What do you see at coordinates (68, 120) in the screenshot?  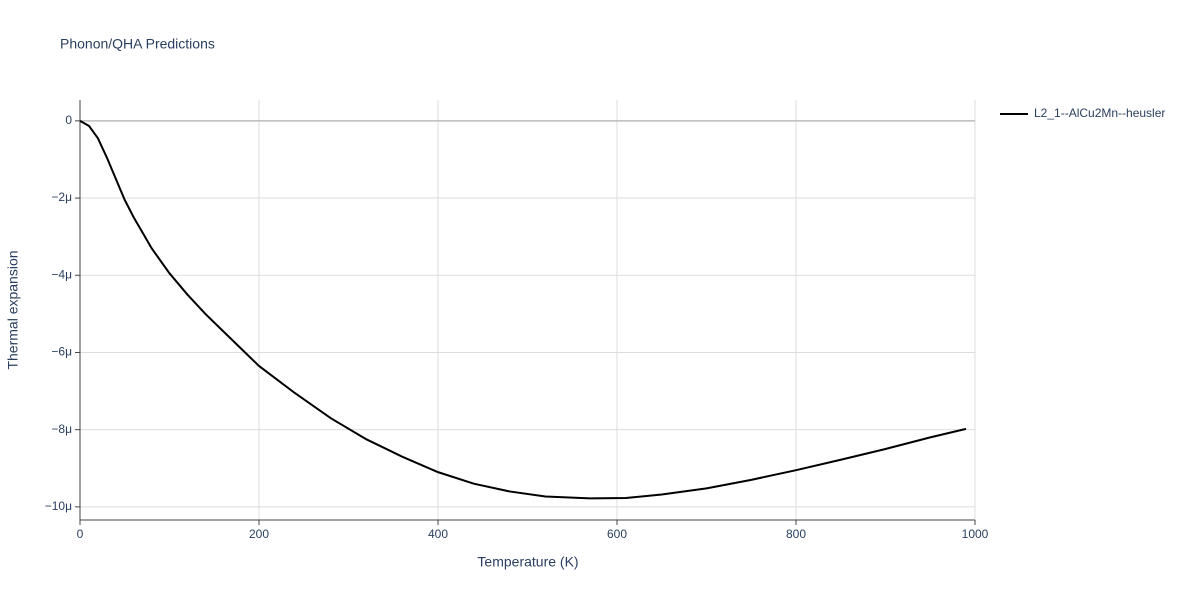 I see `y-tick-label: 0` at bounding box center [68, 120].